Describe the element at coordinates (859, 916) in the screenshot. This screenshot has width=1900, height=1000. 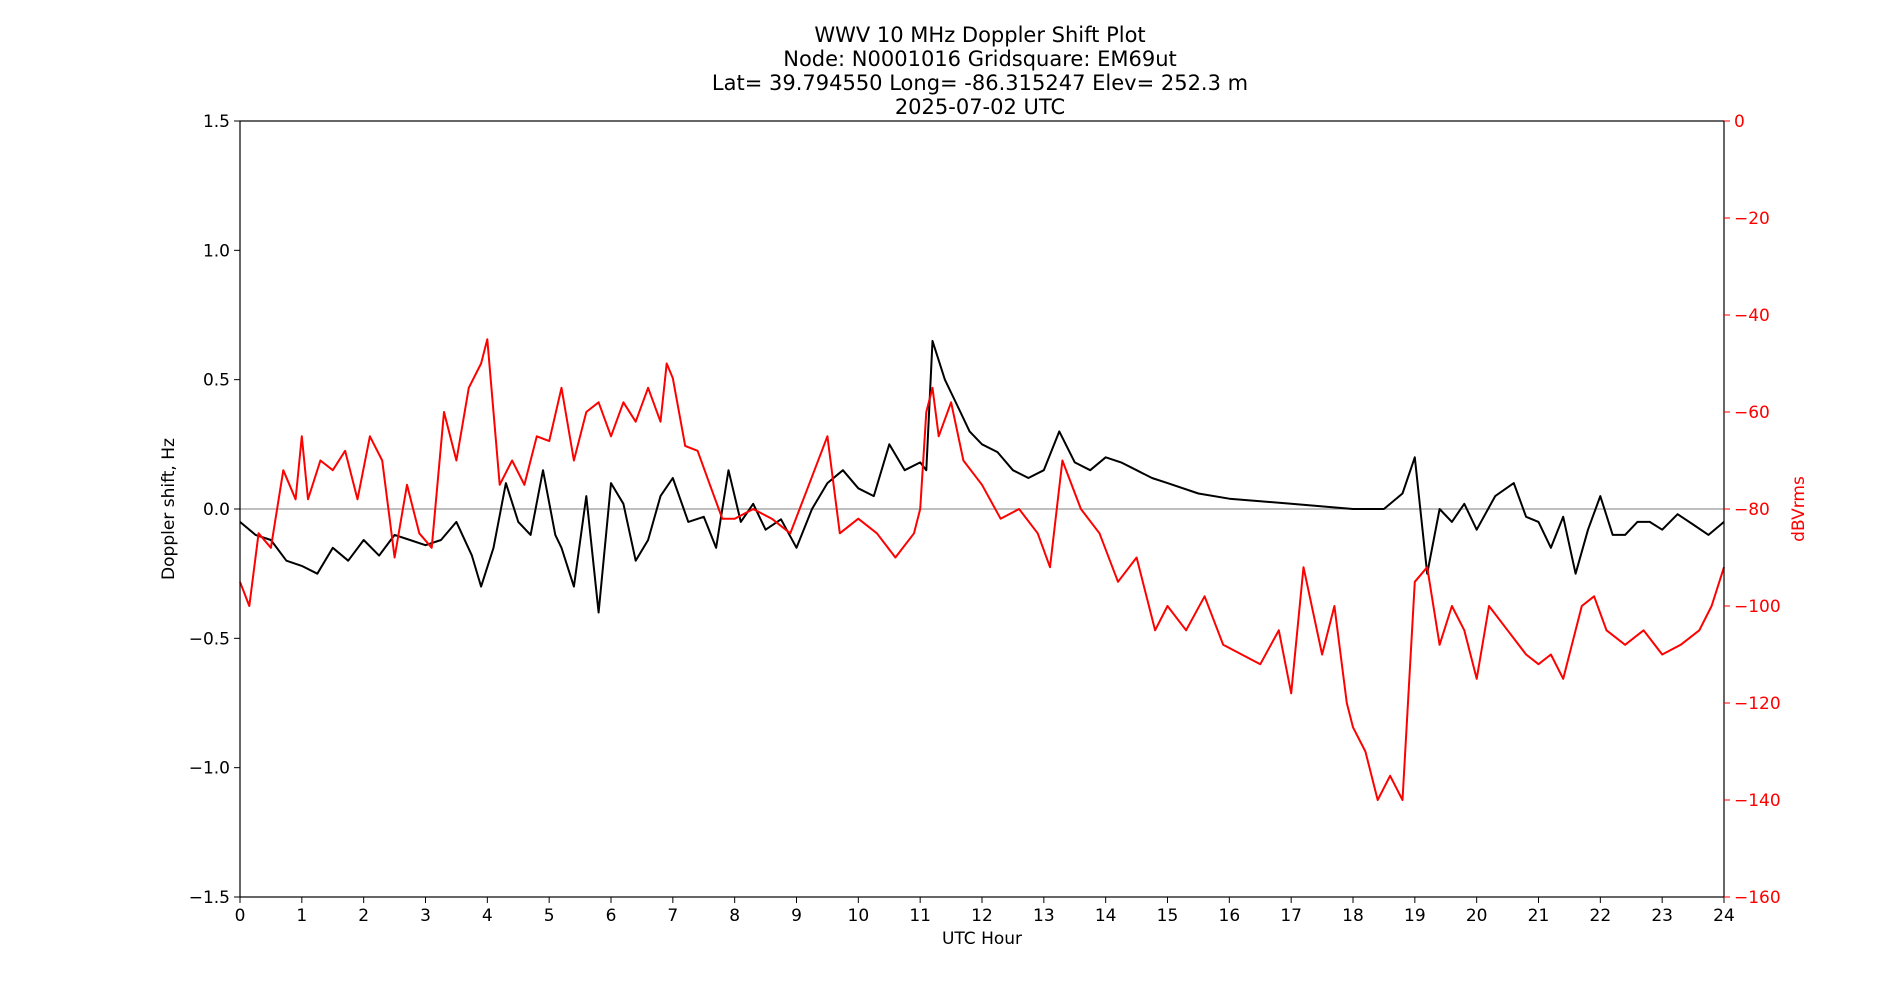
I see `x-tick-label: 10` at that location.